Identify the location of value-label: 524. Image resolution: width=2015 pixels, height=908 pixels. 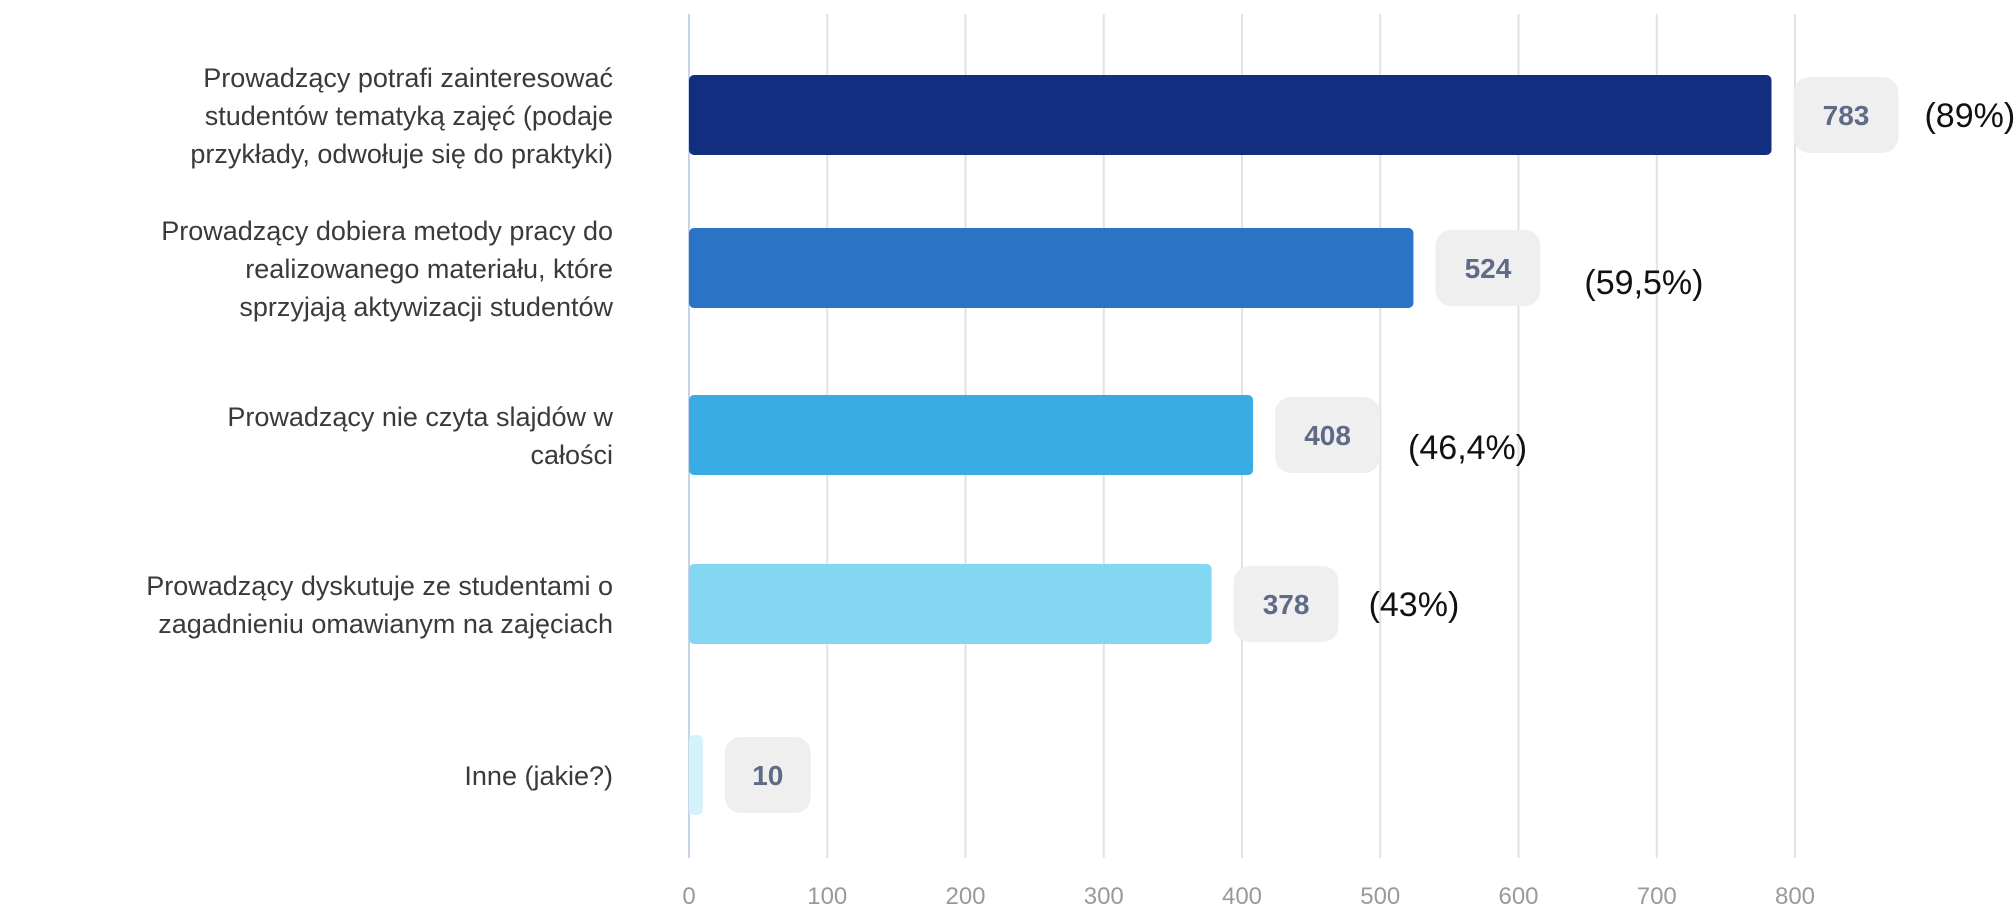
(1488, 268).